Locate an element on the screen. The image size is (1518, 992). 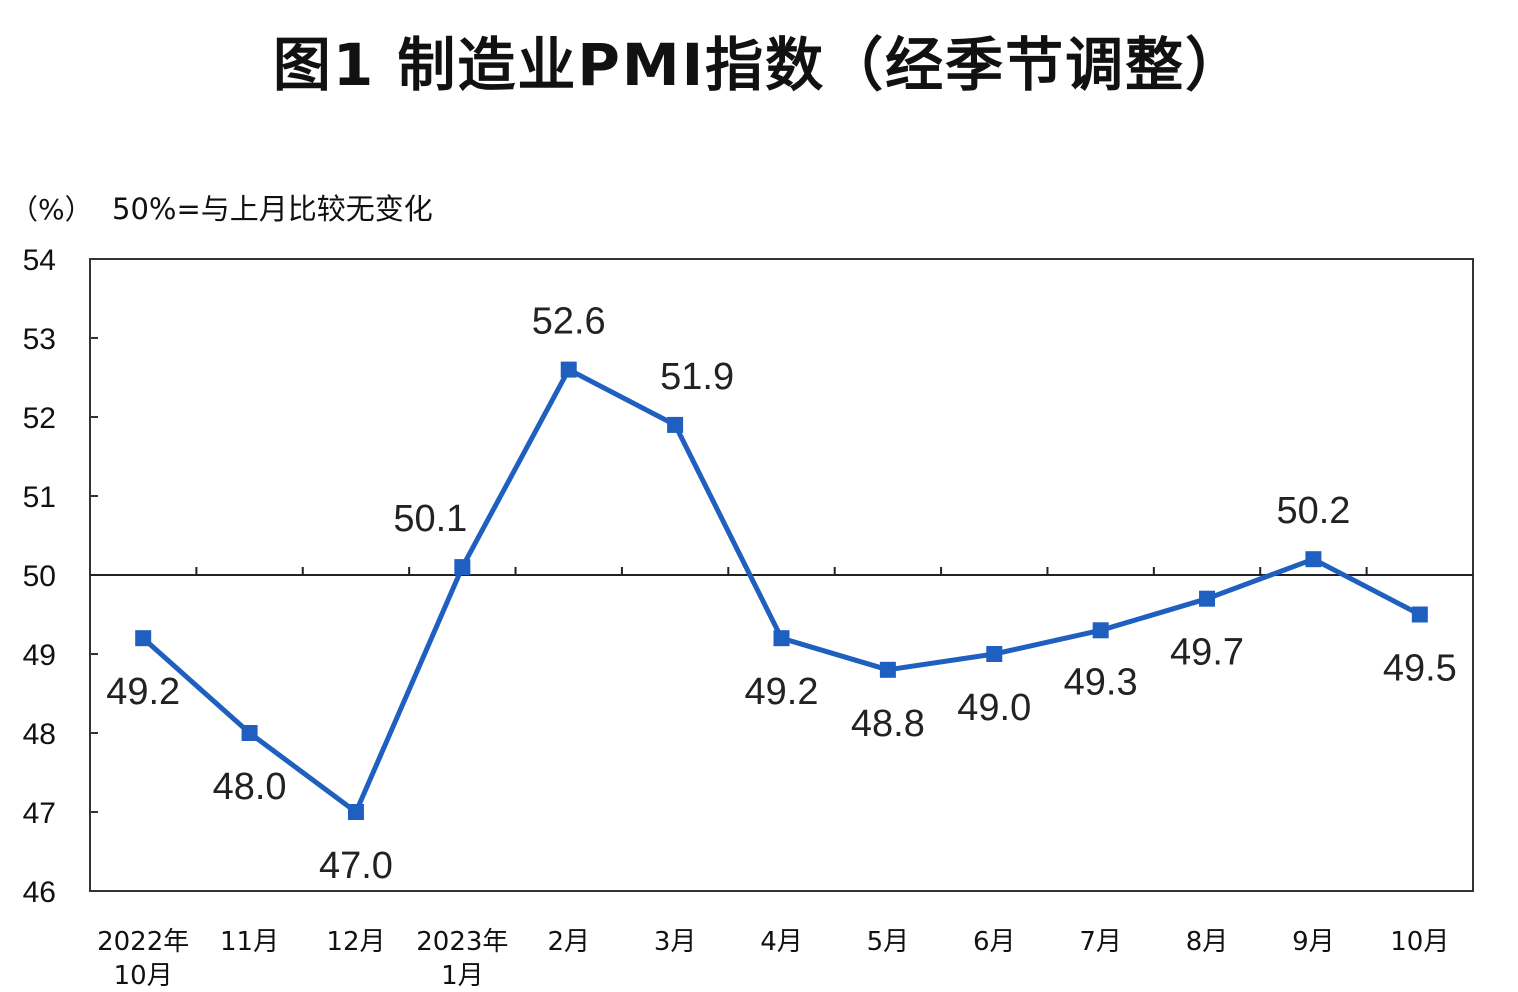
y-tick-label: 53 is located at coordinates (39, 339).